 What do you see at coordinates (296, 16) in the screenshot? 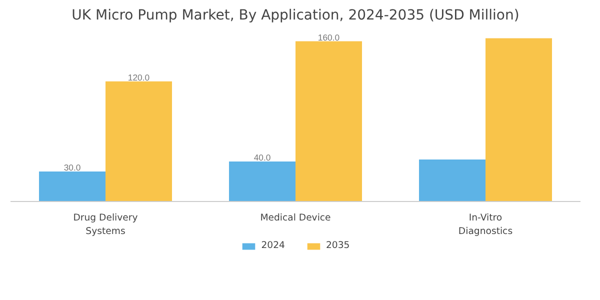
I see `chart-title: UK Micro Pump Market, By Application, 2024-2035 (USD Million)` at bounding box center [296, 16].